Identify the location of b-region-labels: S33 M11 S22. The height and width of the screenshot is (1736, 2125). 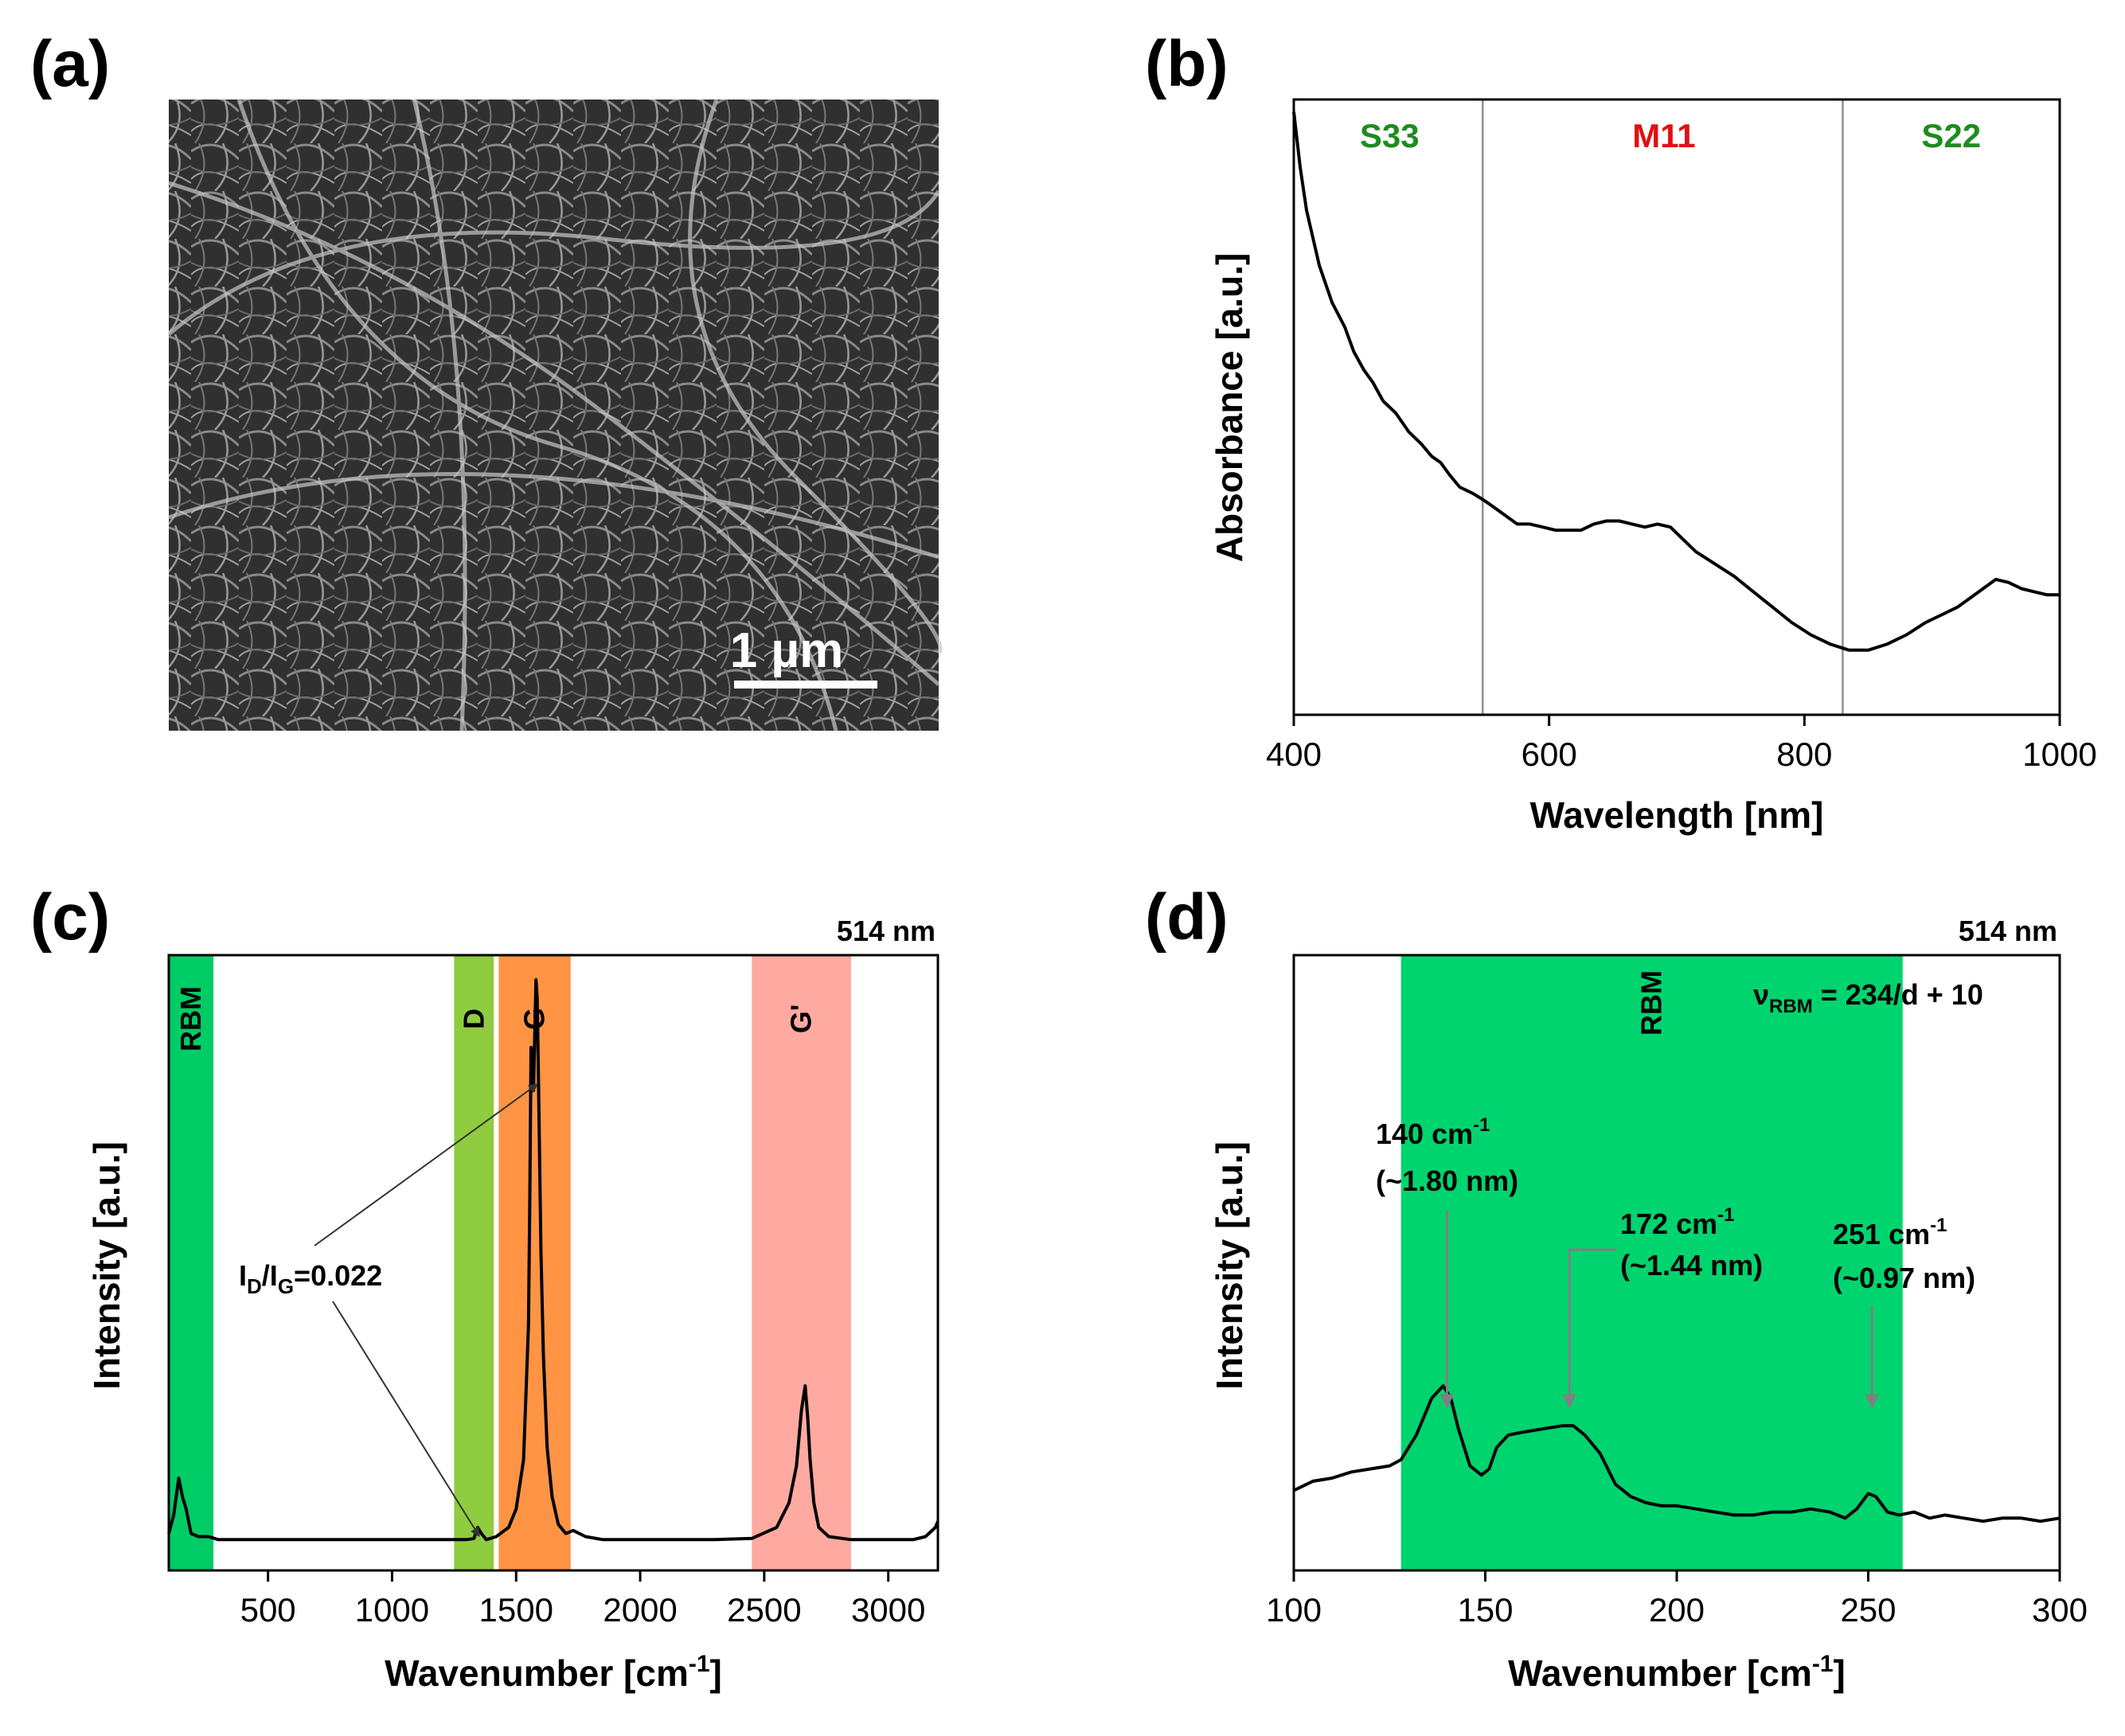
(1671, 135).